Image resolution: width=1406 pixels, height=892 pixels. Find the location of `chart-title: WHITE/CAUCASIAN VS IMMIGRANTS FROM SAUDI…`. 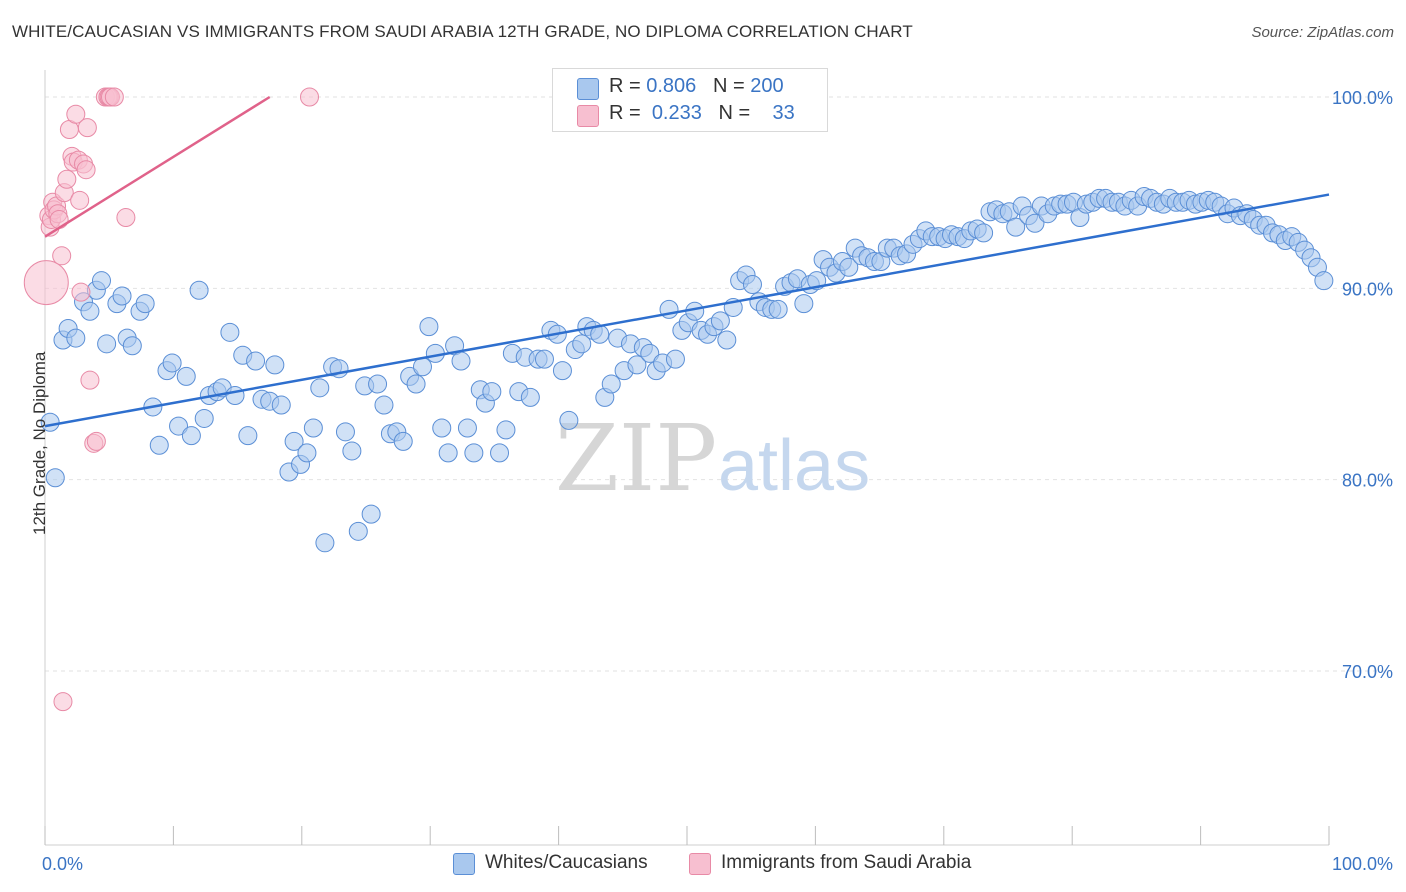

chart-title: WHITE/CAUCASIAN VS IMMIGRANTS FROM SAUDI… is located at coordinates (462, 31).